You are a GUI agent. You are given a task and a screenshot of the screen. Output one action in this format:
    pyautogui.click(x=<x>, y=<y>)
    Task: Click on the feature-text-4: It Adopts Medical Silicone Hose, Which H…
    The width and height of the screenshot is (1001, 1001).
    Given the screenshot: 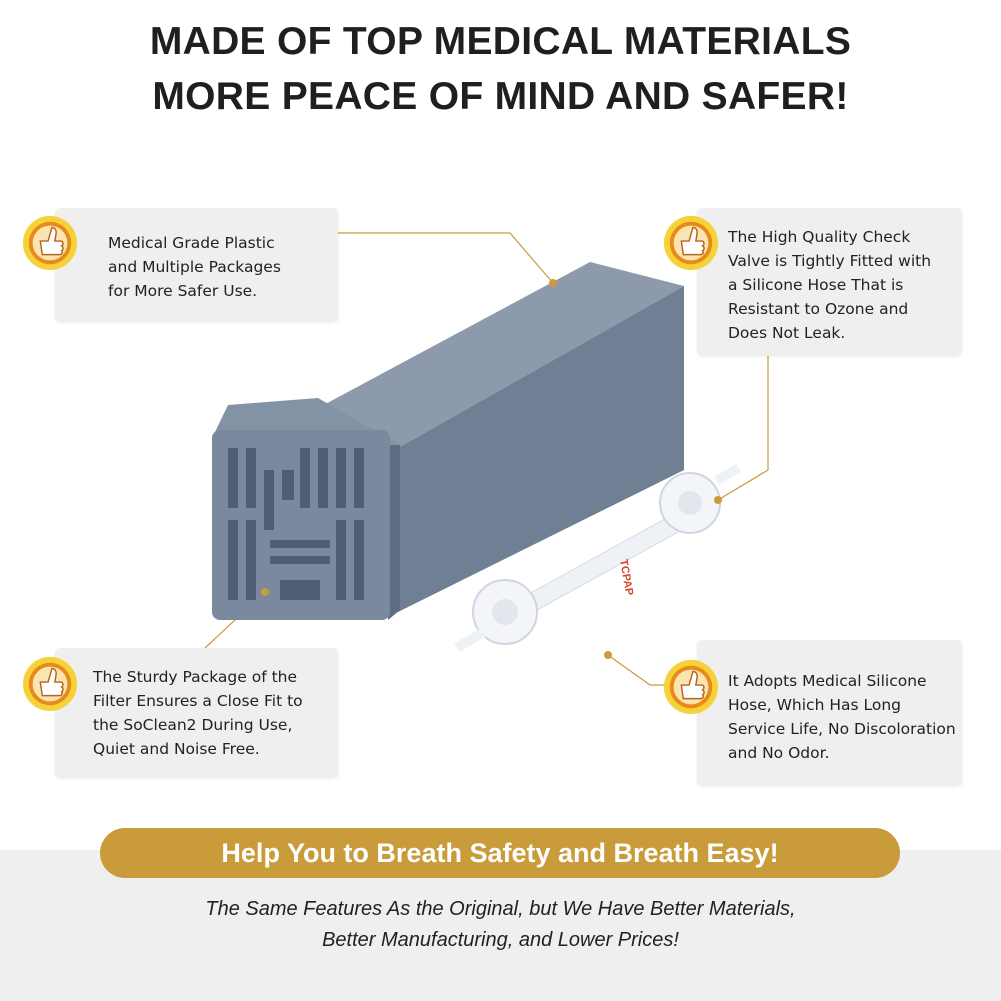 What is the action you would take?
    pyautogui.click(x=842, y=717)
    